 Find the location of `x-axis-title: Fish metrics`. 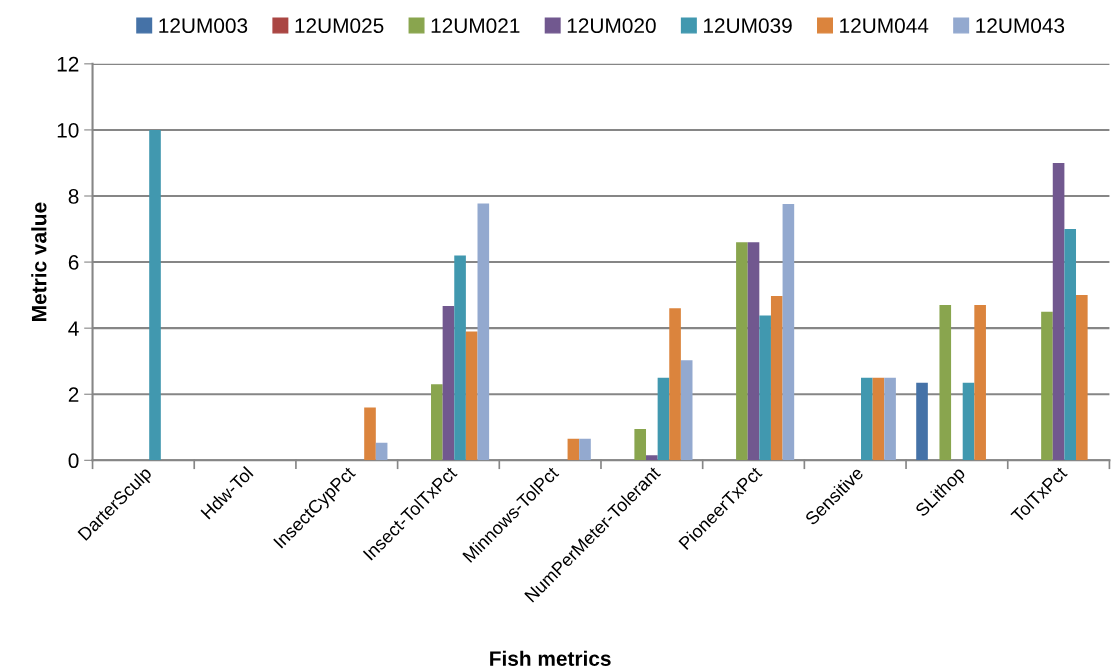

x-axis-title: Fish metrics is located at coordinates (550, 658).